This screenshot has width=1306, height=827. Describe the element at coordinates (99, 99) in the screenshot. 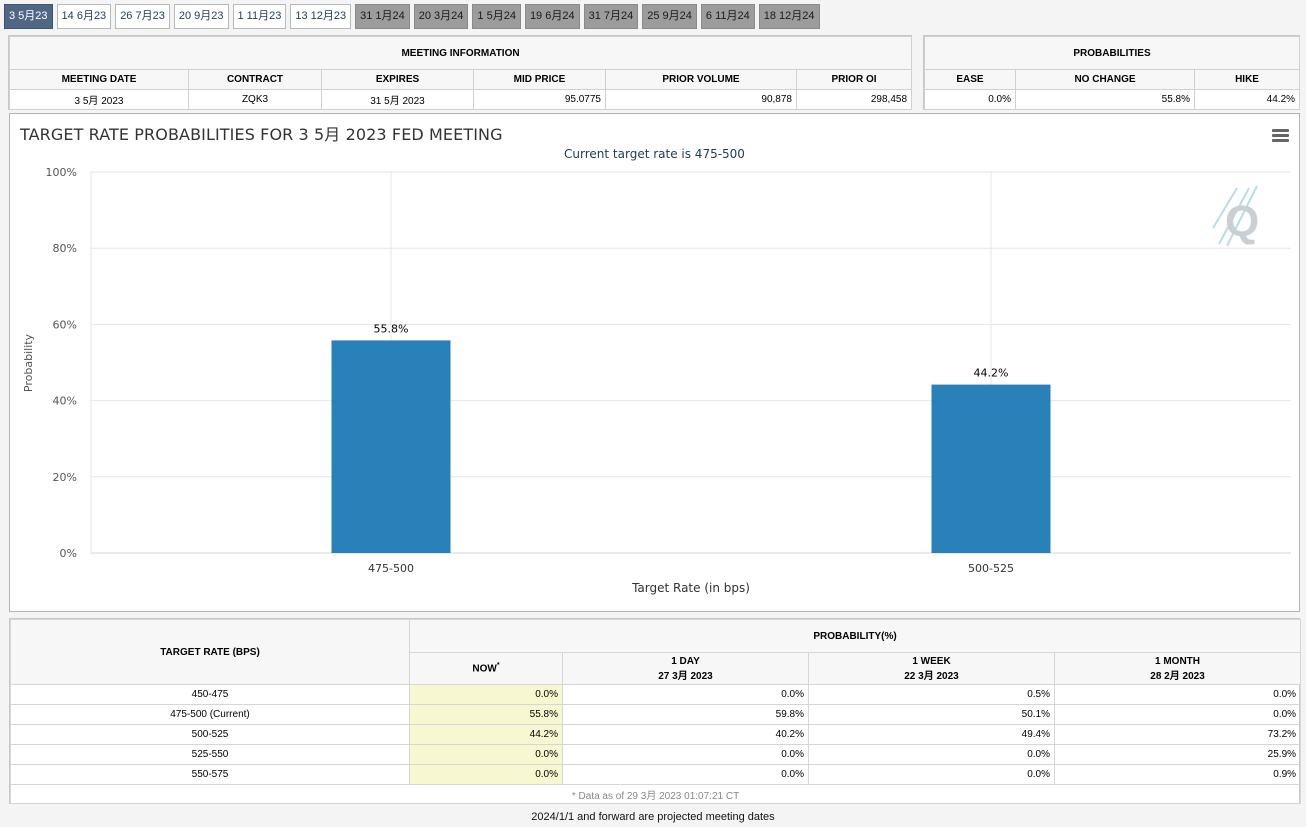

I see `meeting-date-value: 3 5月 2023` at that location.